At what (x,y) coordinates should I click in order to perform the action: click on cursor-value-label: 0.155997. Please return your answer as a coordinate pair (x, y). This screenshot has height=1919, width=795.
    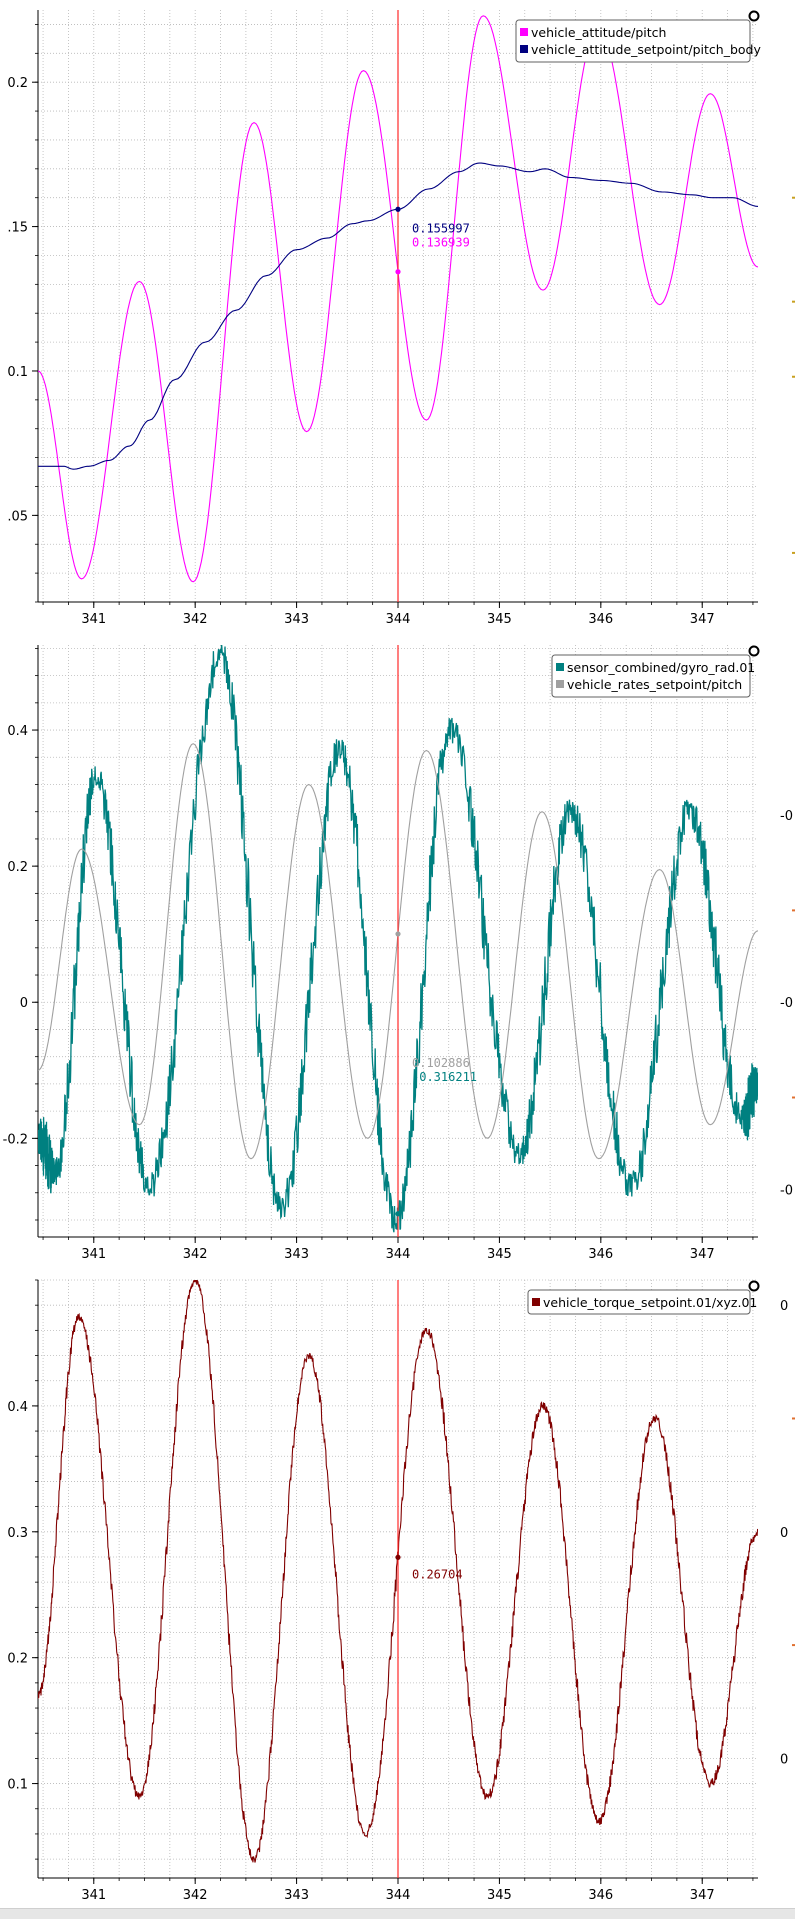
    Looking at the image, I should click on (441, 228).